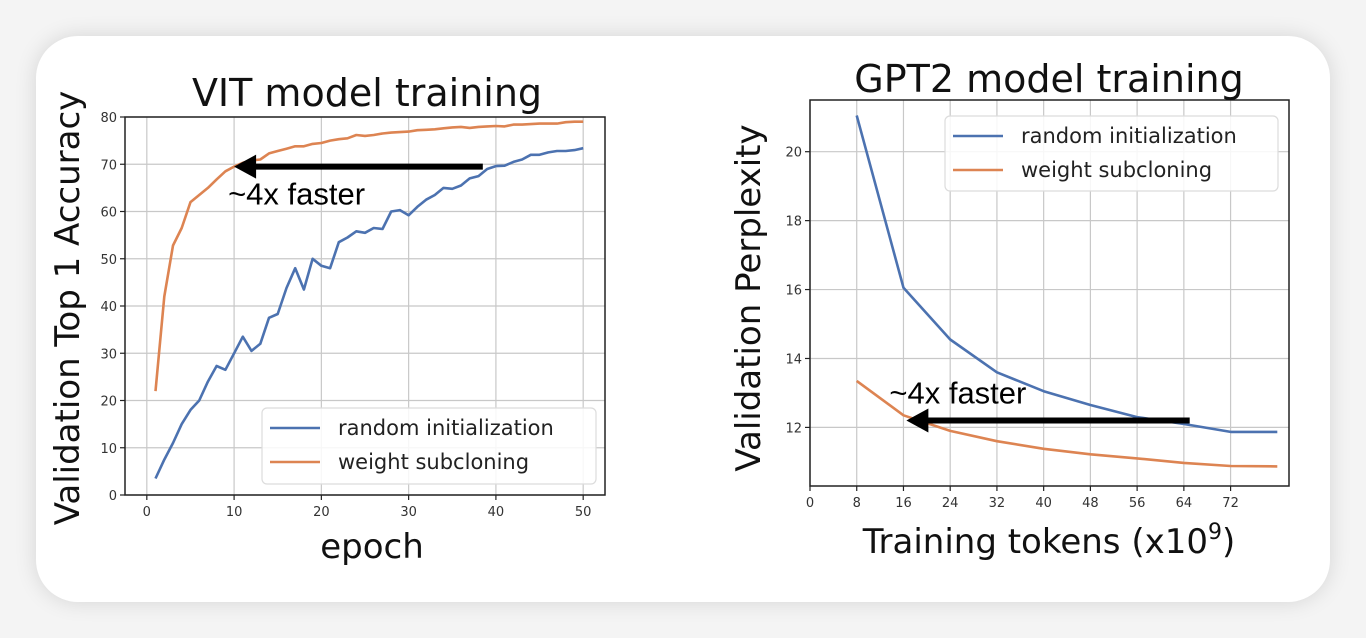 The width and height of the screenshot is (1366, 638). I want to click on gpt2-x-tick-label: 32, so click(997, 503).